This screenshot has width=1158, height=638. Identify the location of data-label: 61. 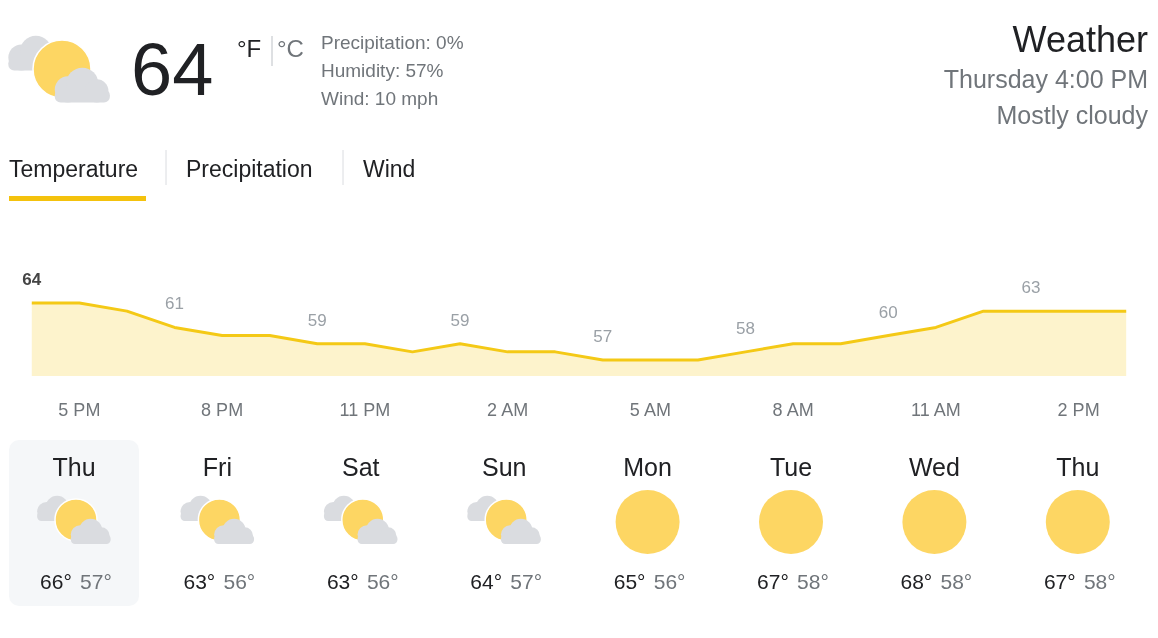
(174, 304).